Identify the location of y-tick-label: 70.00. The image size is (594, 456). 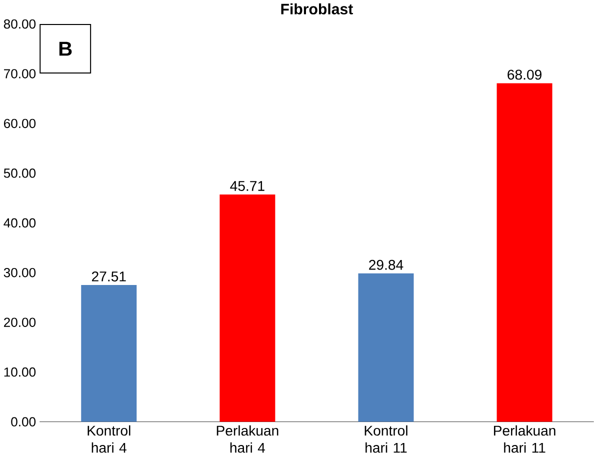
(20, 73).